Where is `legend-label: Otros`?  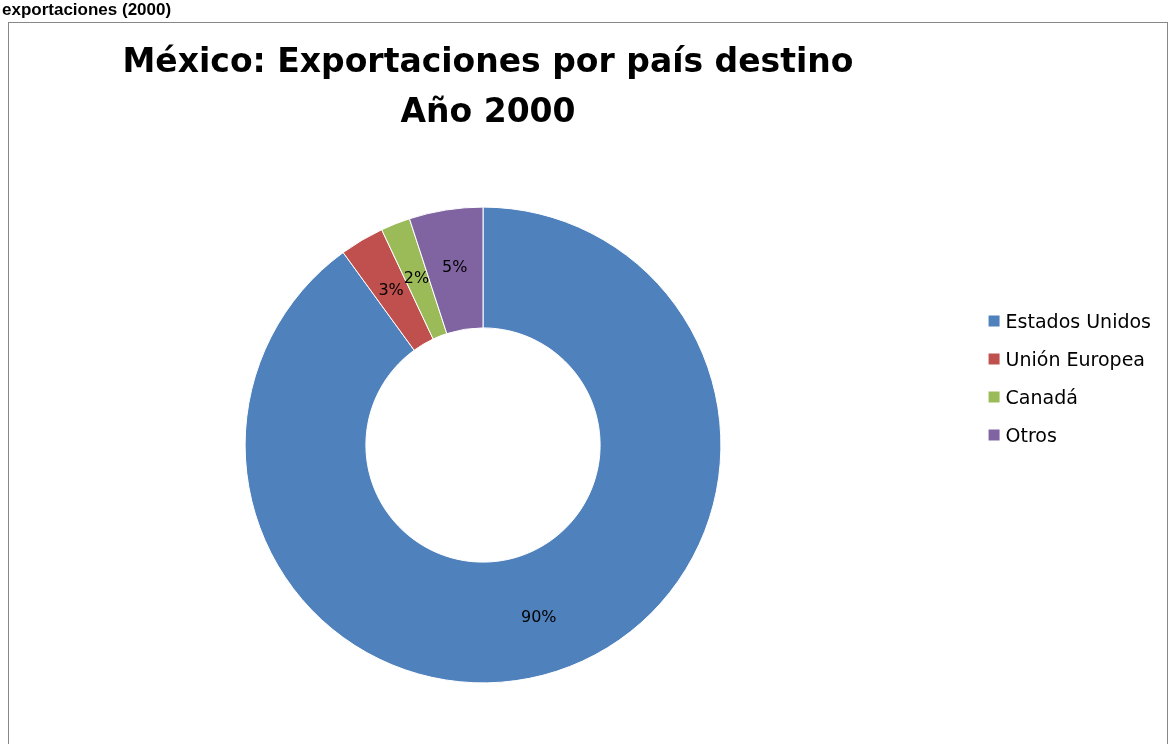 legend-label: Otros is located at coordinates (1031, 435).